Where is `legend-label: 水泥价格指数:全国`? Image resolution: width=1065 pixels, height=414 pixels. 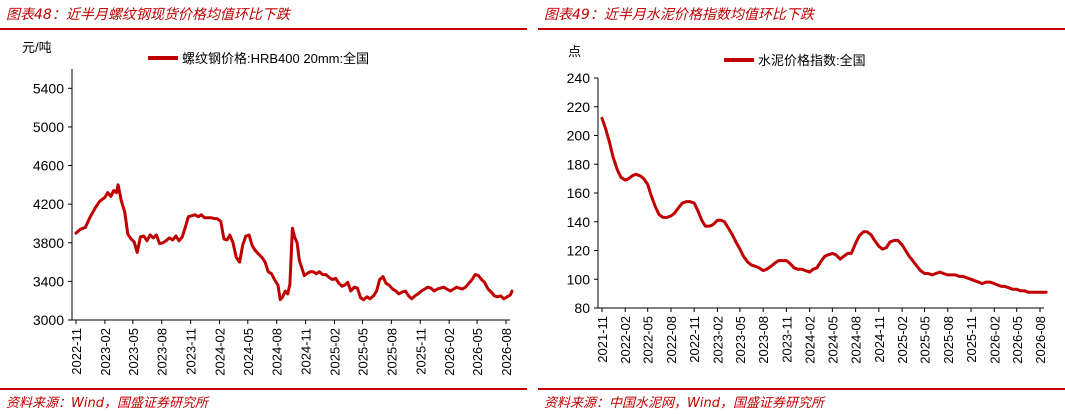 legend-label: 水泥价格指数:全国 is located at coordinates (812, 60).